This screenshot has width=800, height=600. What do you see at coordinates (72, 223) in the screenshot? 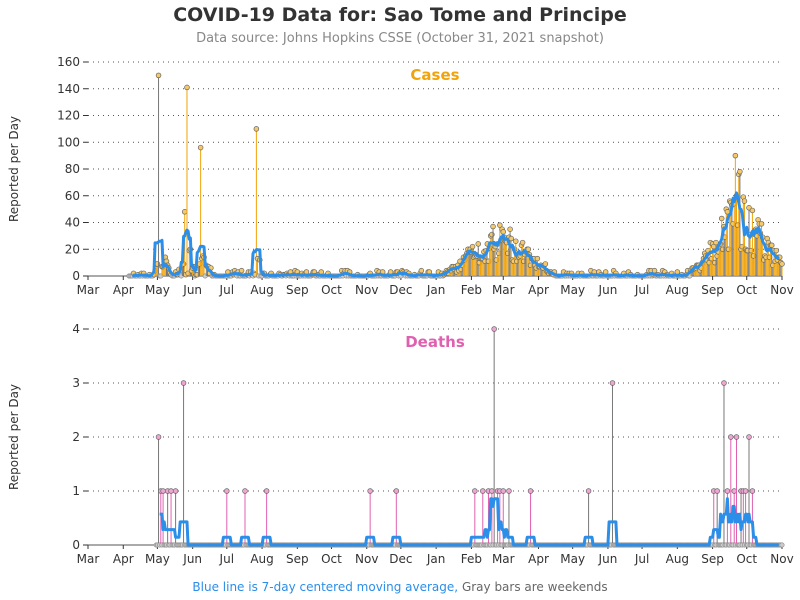
I see `y-tick-label: 40` at bounding box center [72, 223].